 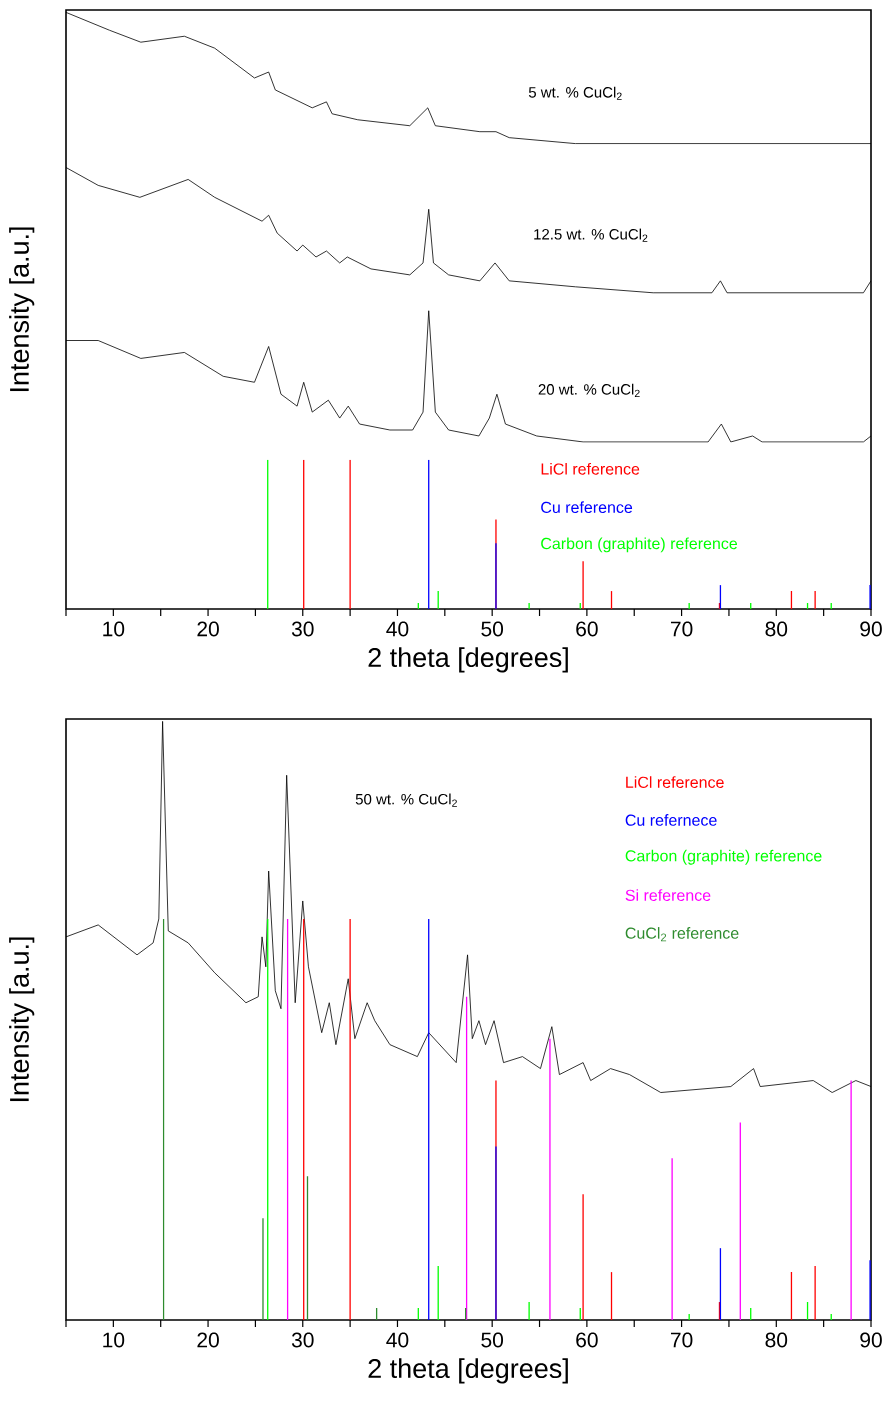 What do you see at coordinates (591, 235) in the screenshot?
I see `text: 12.5 wt. % CuCl$_{2}$` at bounding box center [591, 235].